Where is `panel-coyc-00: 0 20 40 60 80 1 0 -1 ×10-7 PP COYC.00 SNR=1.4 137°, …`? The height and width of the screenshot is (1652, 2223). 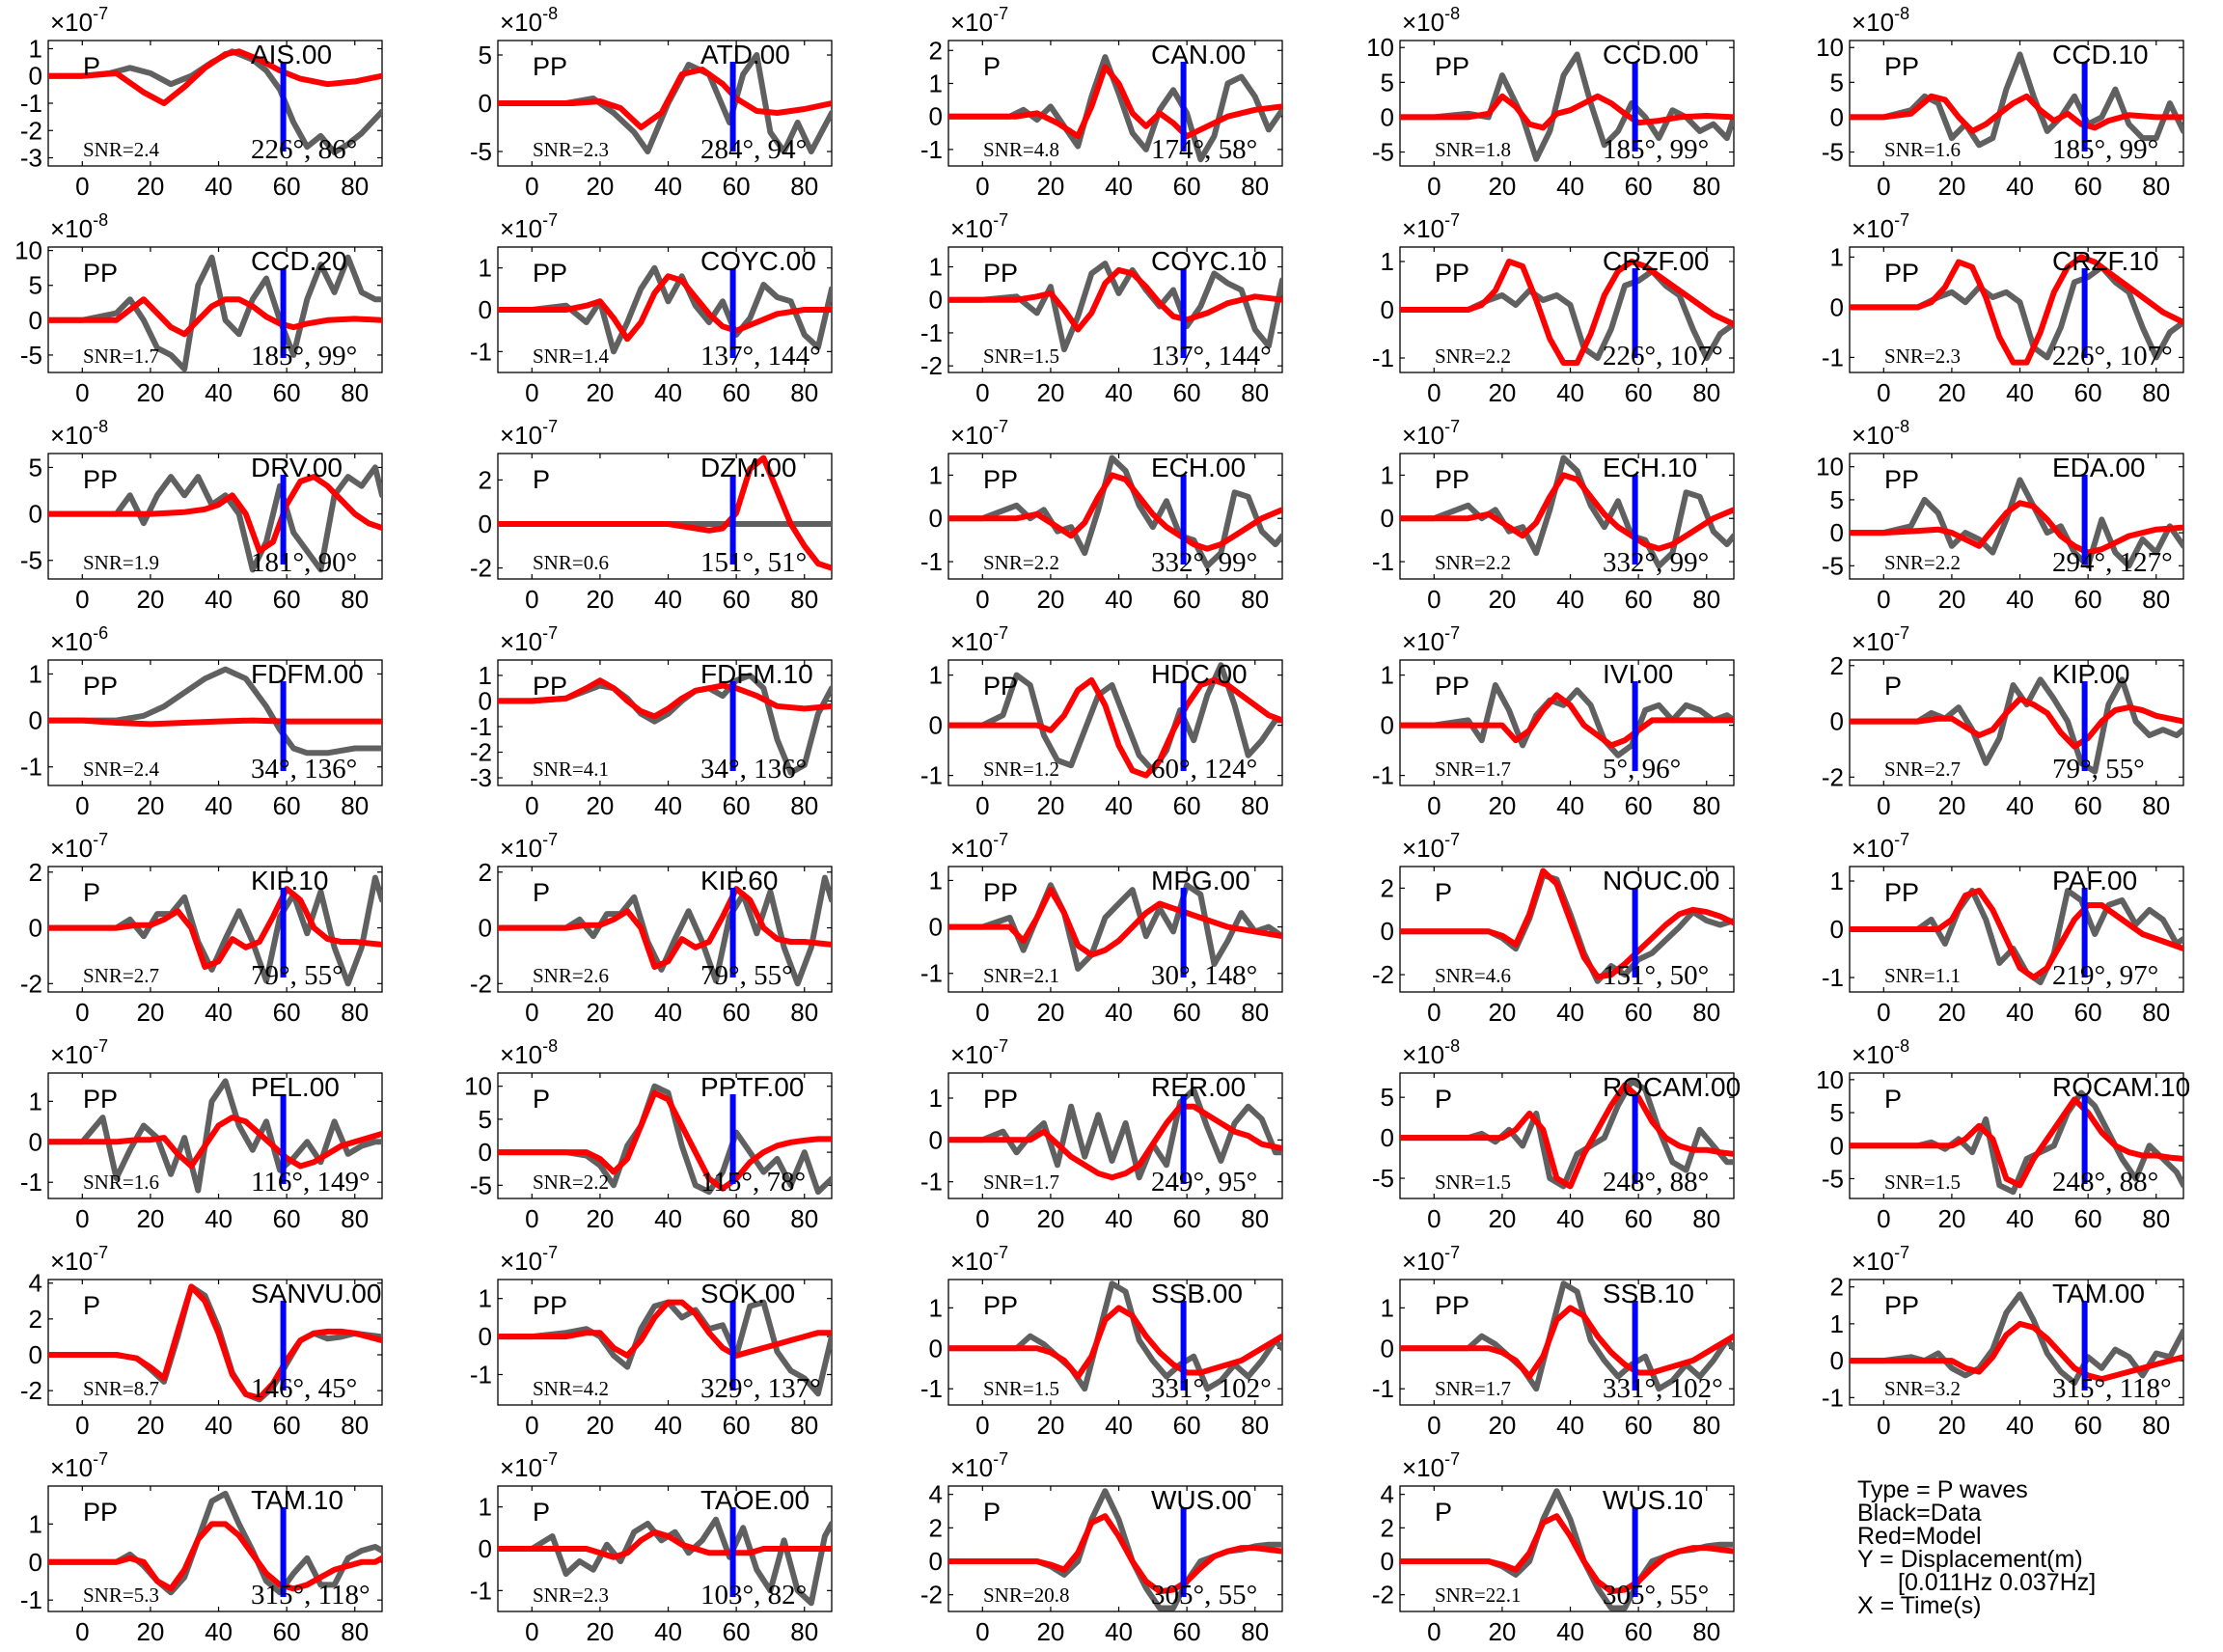 panel-coyc-00: 0 20 40 60 80 1 0 -1 ×10-7 PP COYC.00 SNR=1.4 137°, … is located at coordinates (651, 308).